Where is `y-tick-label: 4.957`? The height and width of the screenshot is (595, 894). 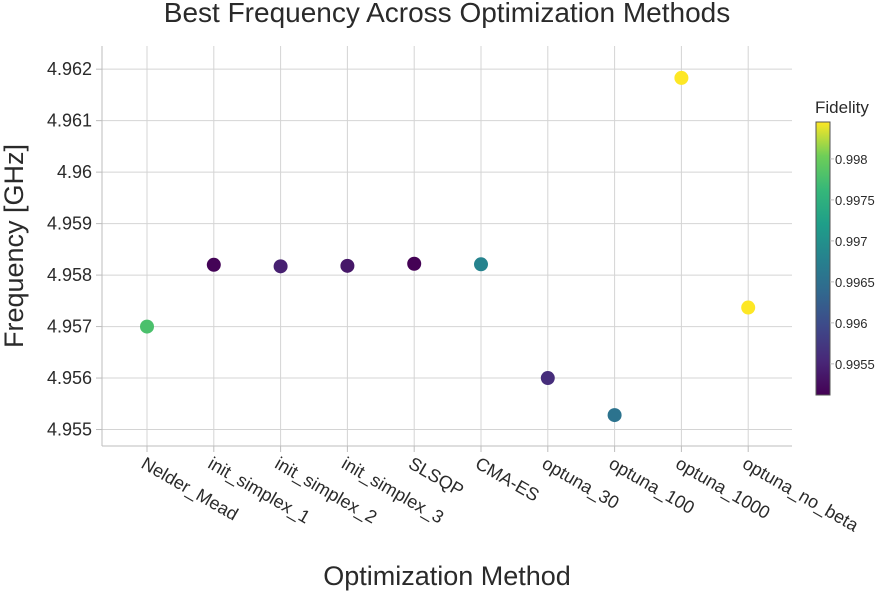
y-tick-label: 4.957 is located at coordinates (69, 327).